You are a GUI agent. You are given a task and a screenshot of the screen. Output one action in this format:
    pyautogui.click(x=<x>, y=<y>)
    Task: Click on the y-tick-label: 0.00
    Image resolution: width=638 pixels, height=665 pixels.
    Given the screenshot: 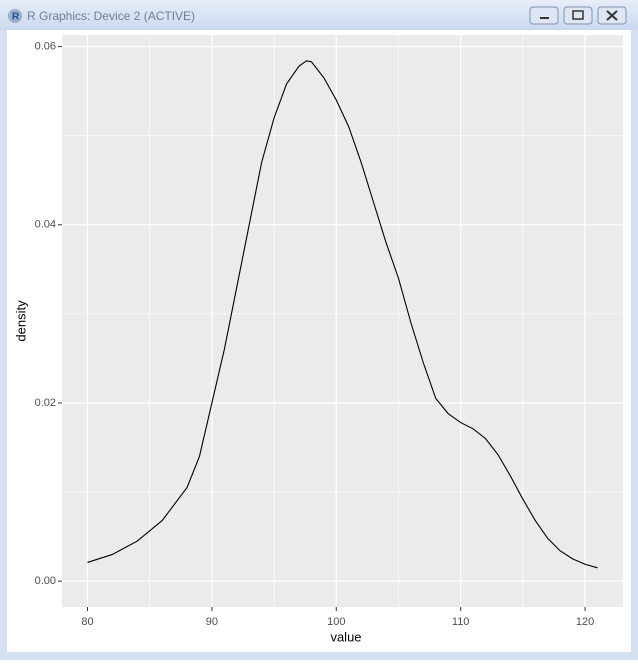 What is the action you would take?
    pyautogui.click(x=45, y=581)
    